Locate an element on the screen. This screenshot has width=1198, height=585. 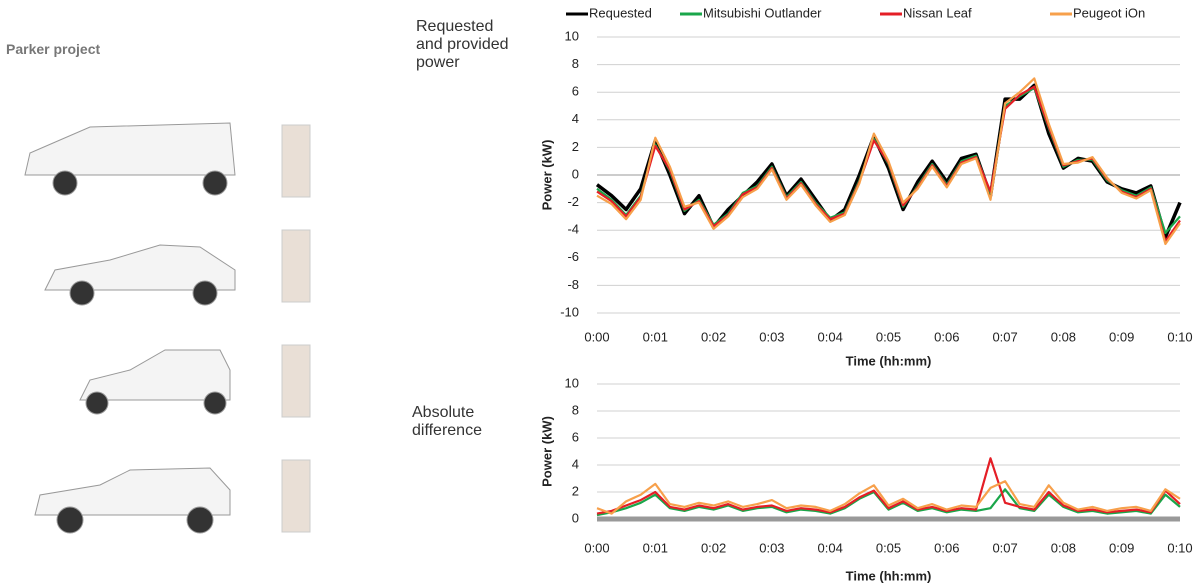
chart-title: Requested and provided power is located at coordinates (462, 44).